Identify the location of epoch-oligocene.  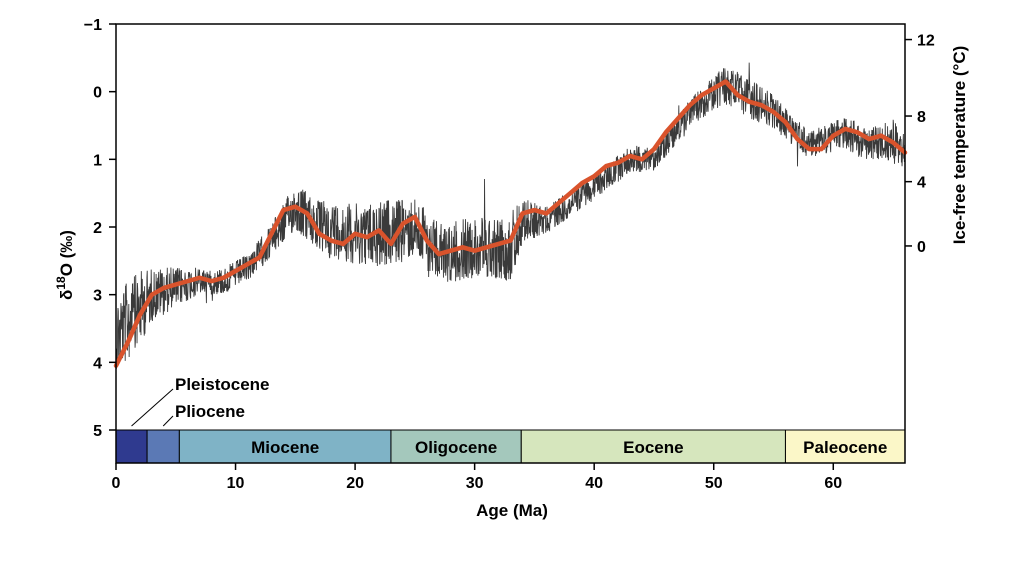
(456, 446).